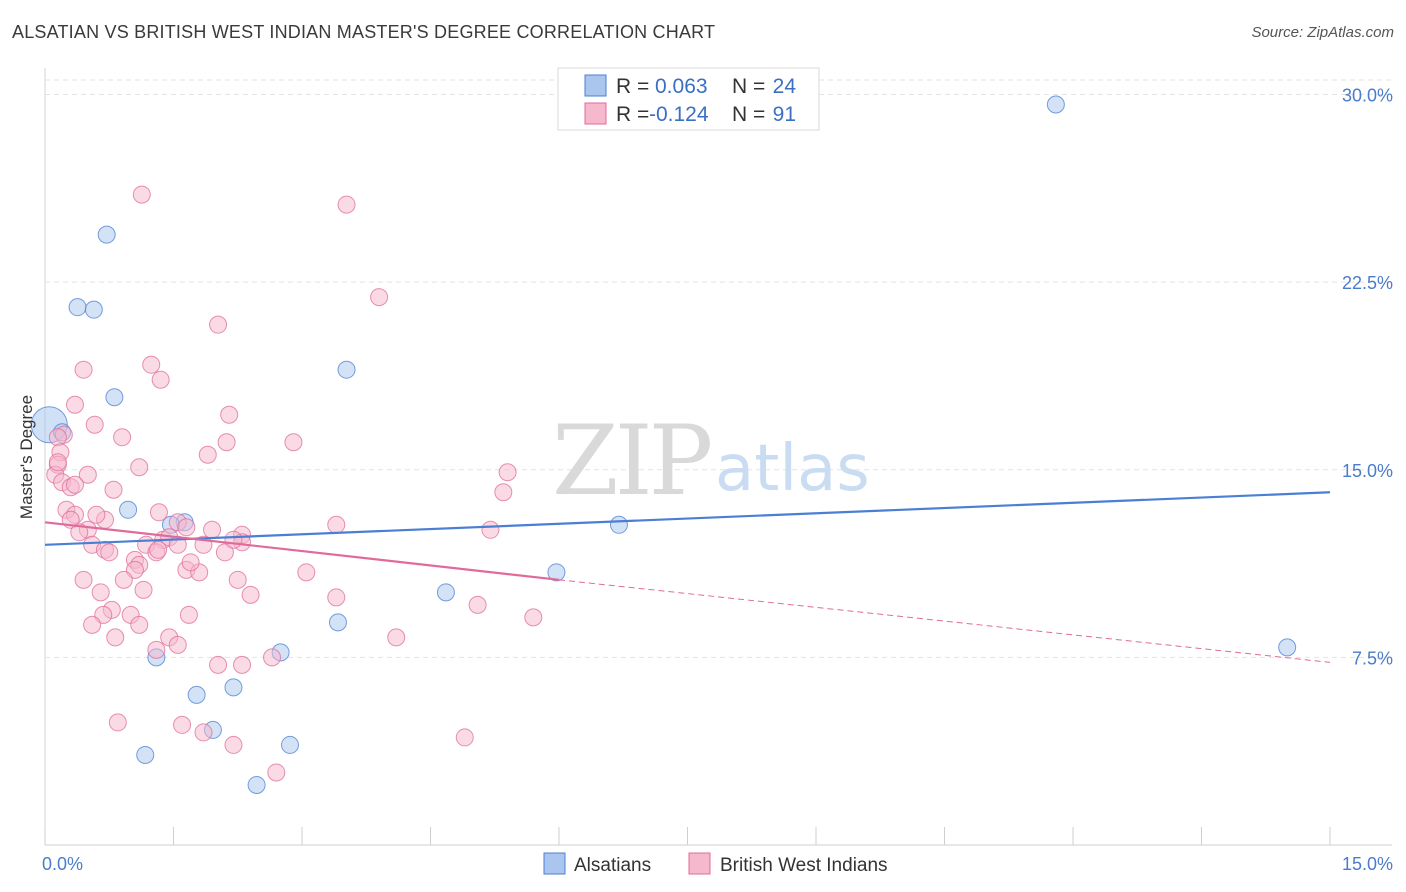 This screenshot has width=1406, height=892. What do you see at coordinates (792, 469) in the screenshot?
I see `watermark-atlas: atlas` at bounding box center [792, 469].